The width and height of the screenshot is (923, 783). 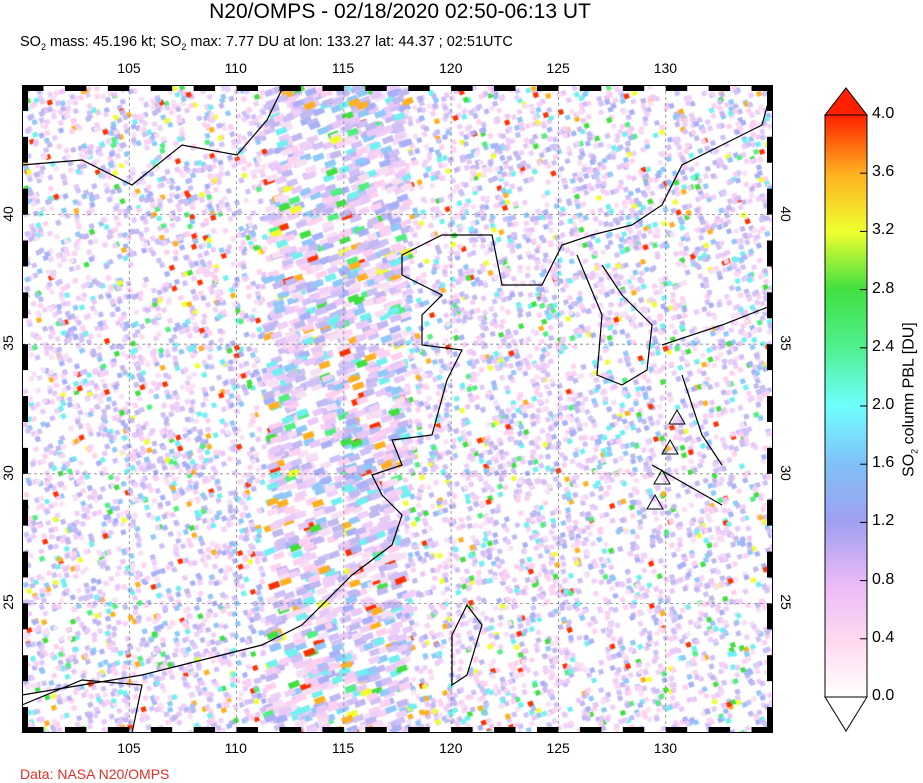 I want to click on colorbar-over-arrow, so click(x=846, y=101).